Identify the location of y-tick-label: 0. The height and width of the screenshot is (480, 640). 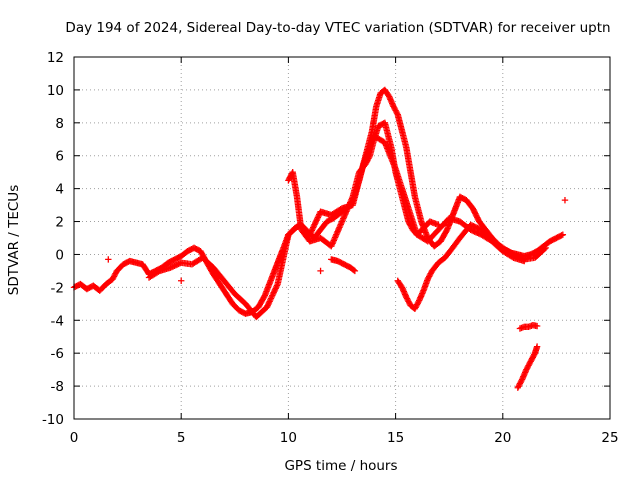
(59, 255).